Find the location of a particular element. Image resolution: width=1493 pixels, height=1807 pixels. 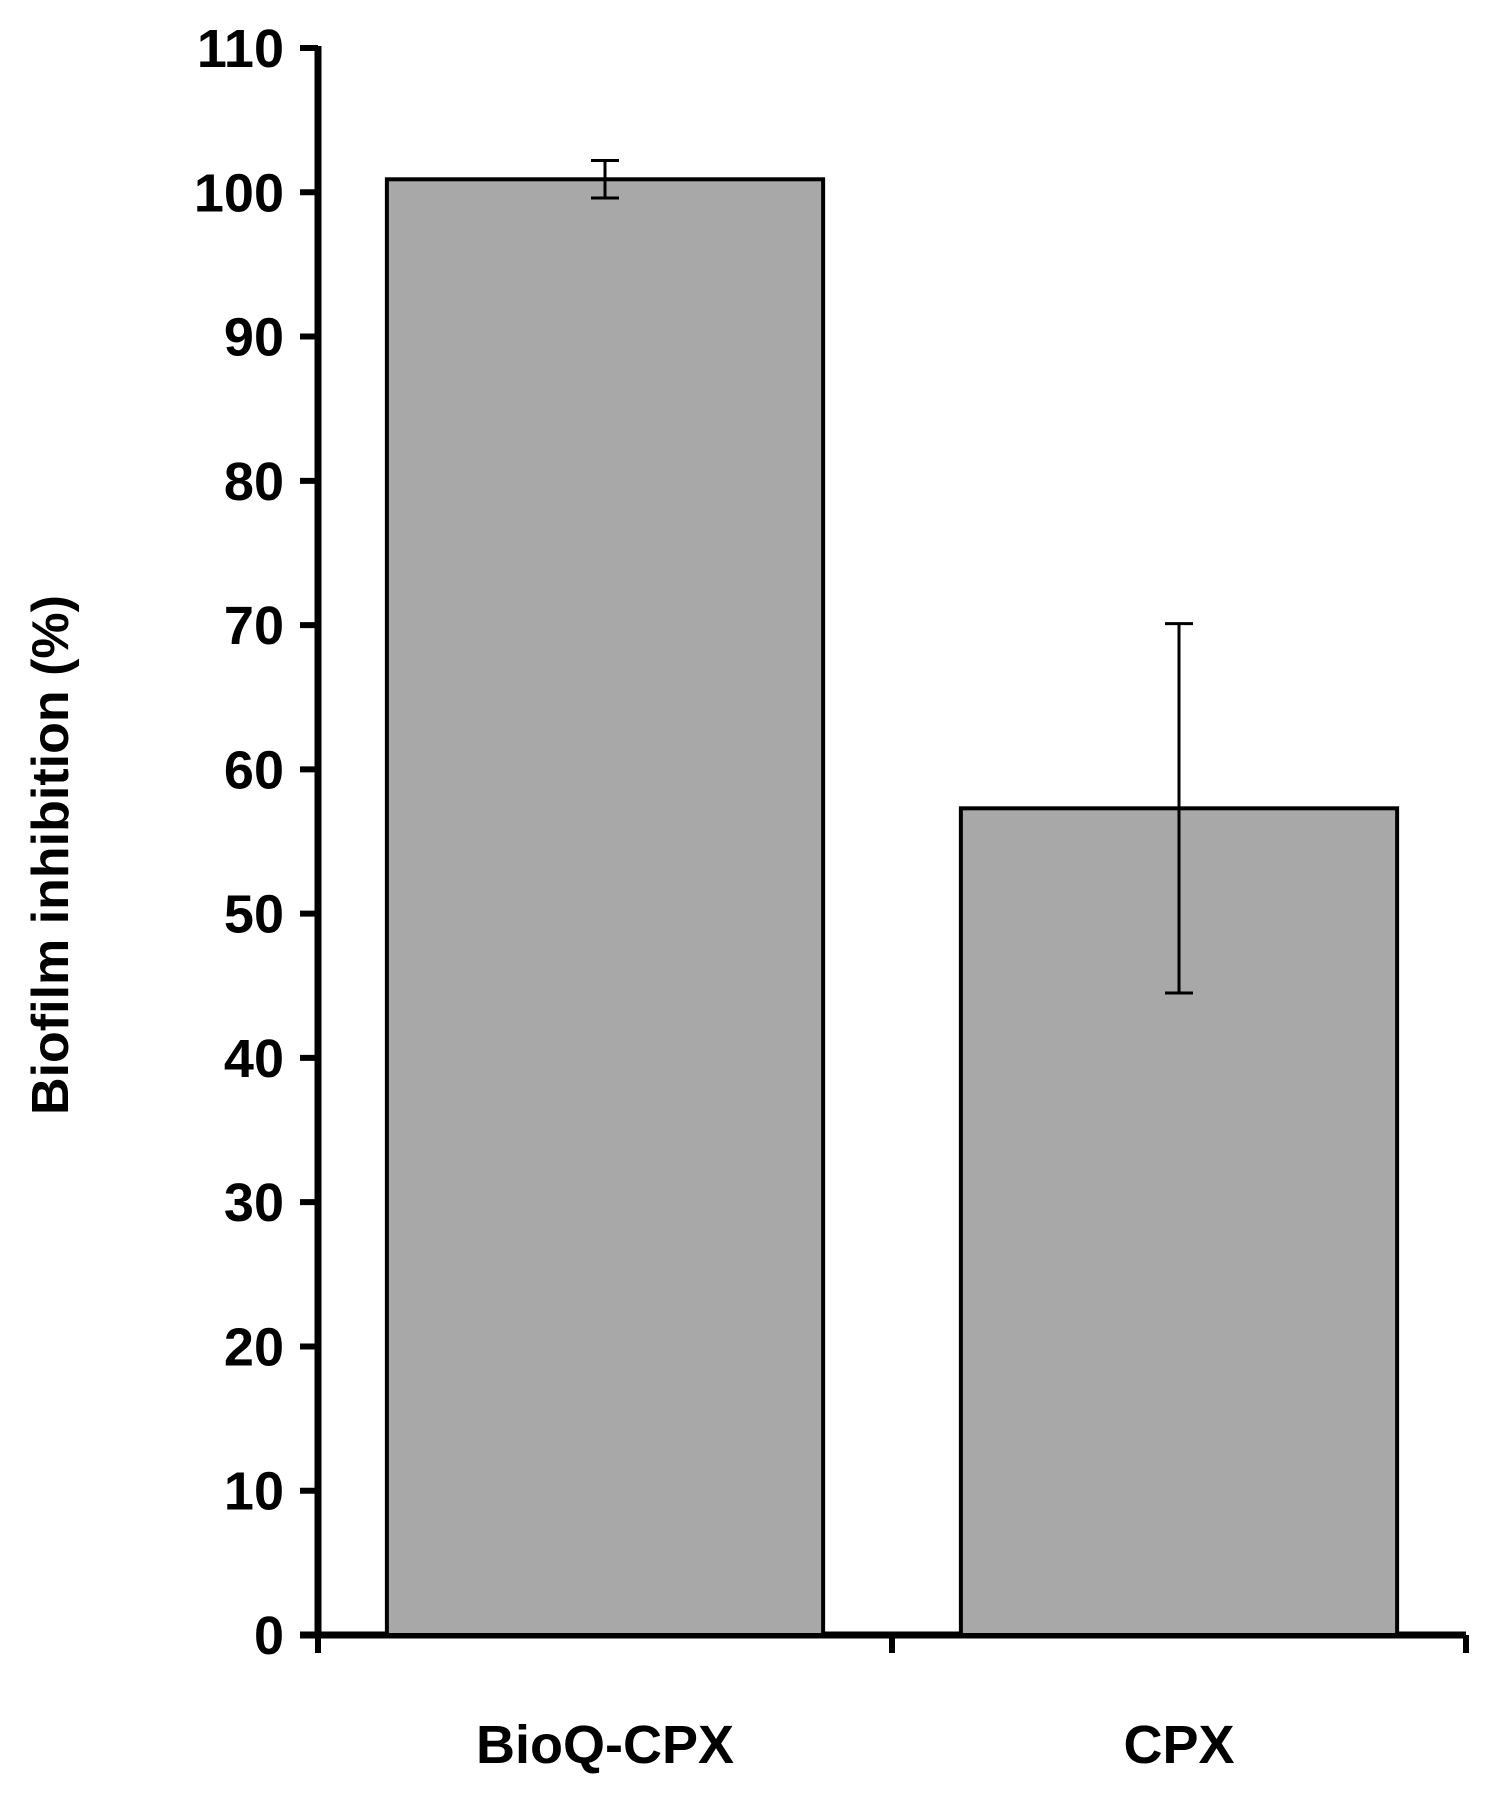

y-tick-label: 20 is located at coordinates (254, 1347).